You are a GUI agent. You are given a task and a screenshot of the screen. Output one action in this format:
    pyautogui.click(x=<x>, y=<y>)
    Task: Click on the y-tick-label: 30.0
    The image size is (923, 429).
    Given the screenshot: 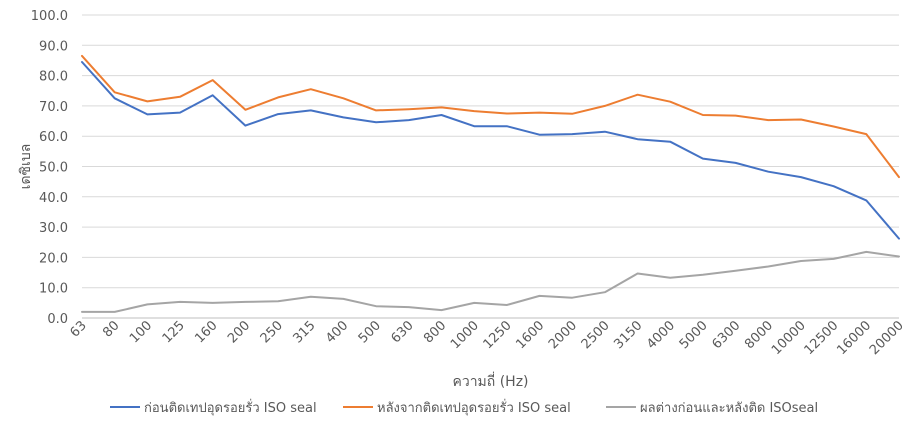 What is the action you would take?
    pyautogui.click(x=53, y=228)
    